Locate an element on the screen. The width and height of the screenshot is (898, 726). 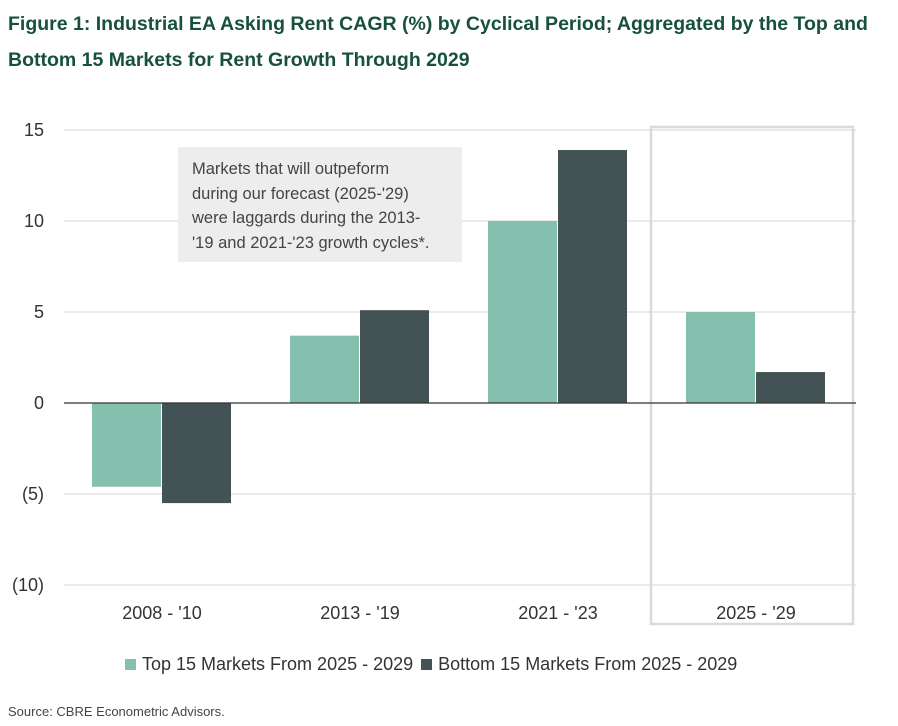
legend-entry-bottom15: Bottom 15 Markets From 2025 - 2029 is located at coordinates (579, 664).